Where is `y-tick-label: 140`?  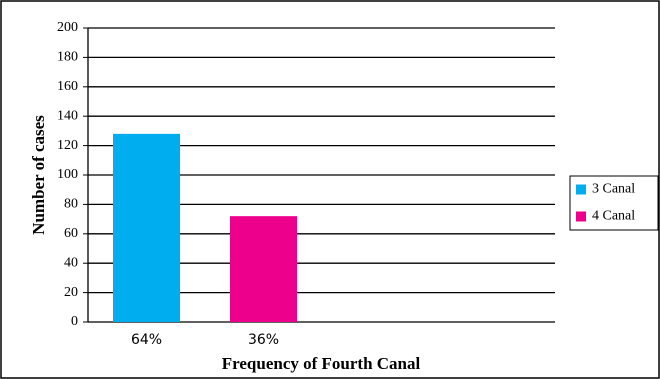 y-tick-label: 140 is located at coordinates (67, 115).